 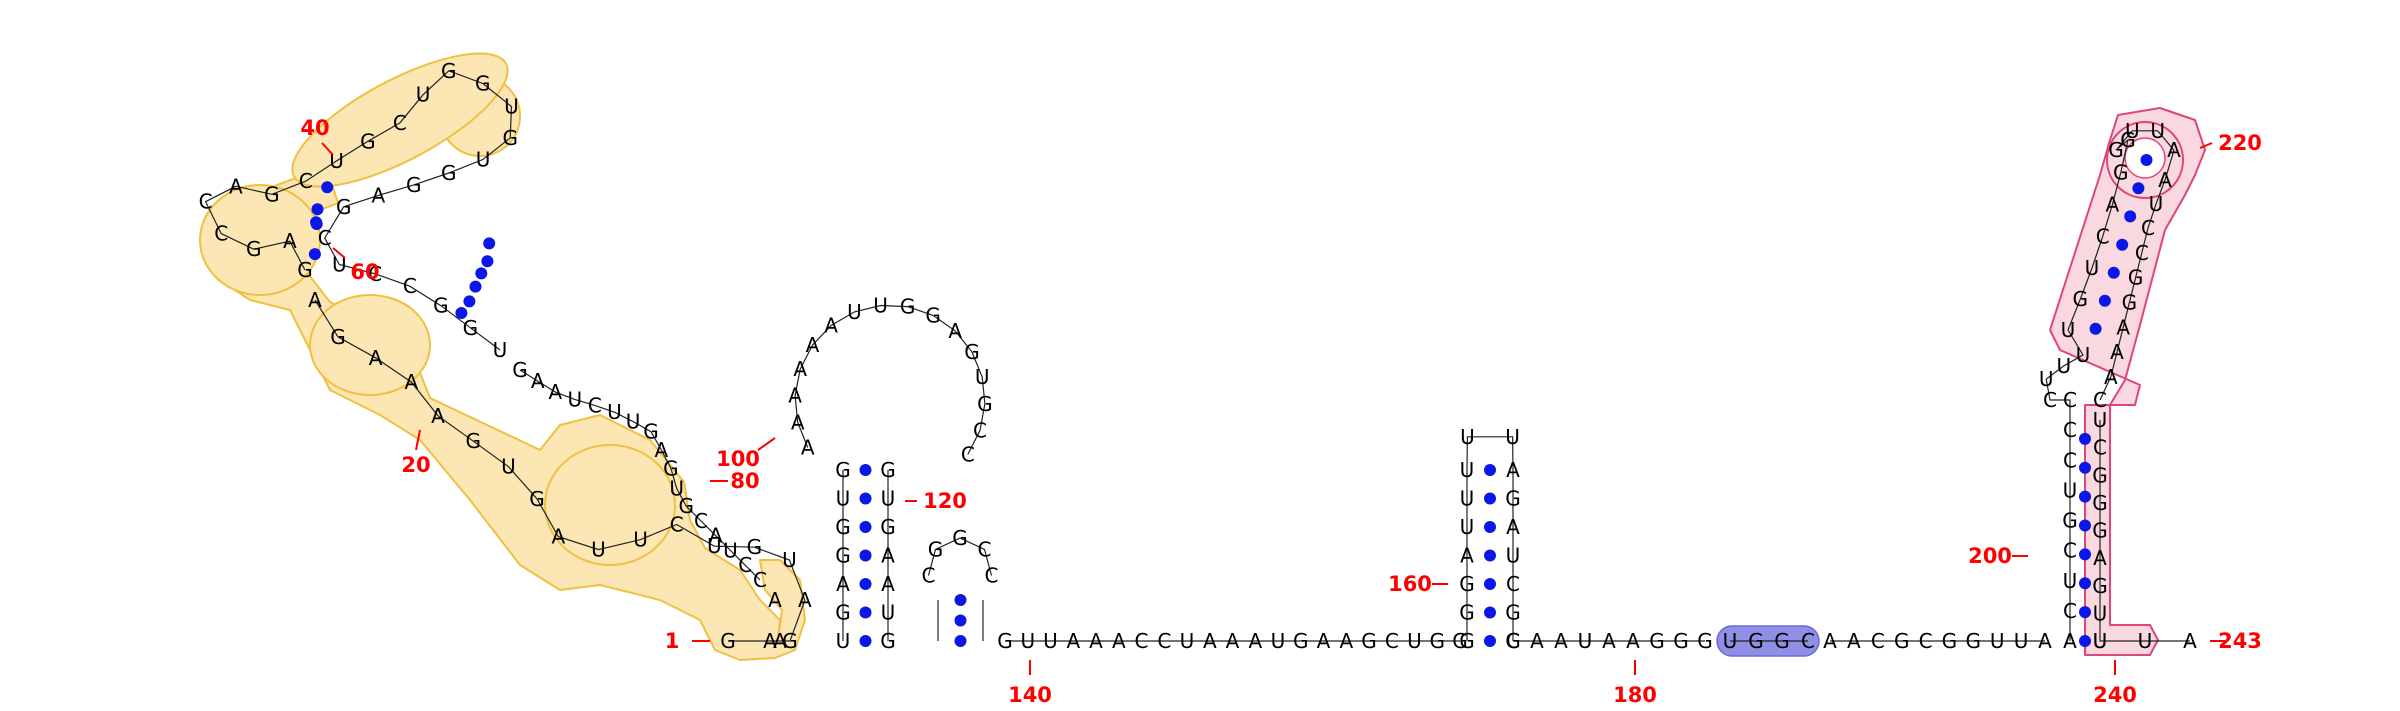 I want to click on index-label-160: 160, so click(x=1410, y=584).